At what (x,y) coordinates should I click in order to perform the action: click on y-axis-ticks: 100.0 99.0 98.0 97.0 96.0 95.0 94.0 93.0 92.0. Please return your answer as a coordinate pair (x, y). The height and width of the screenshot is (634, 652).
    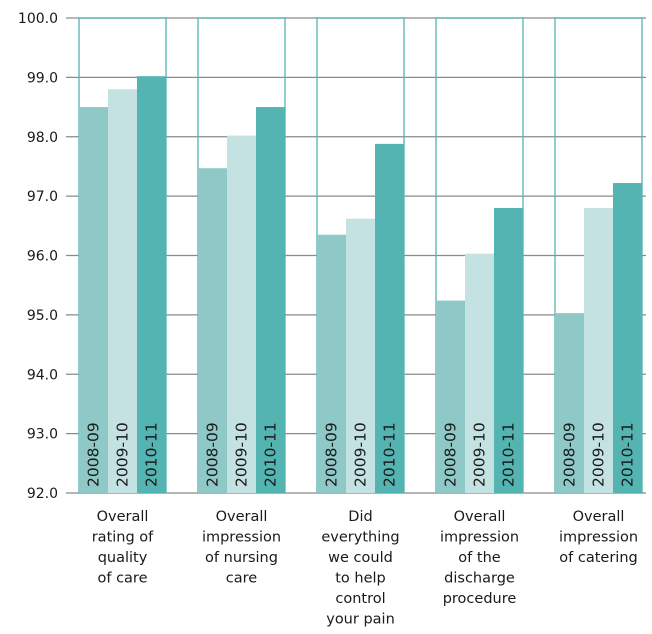
    Looking at the image, I should click on (38, 256).